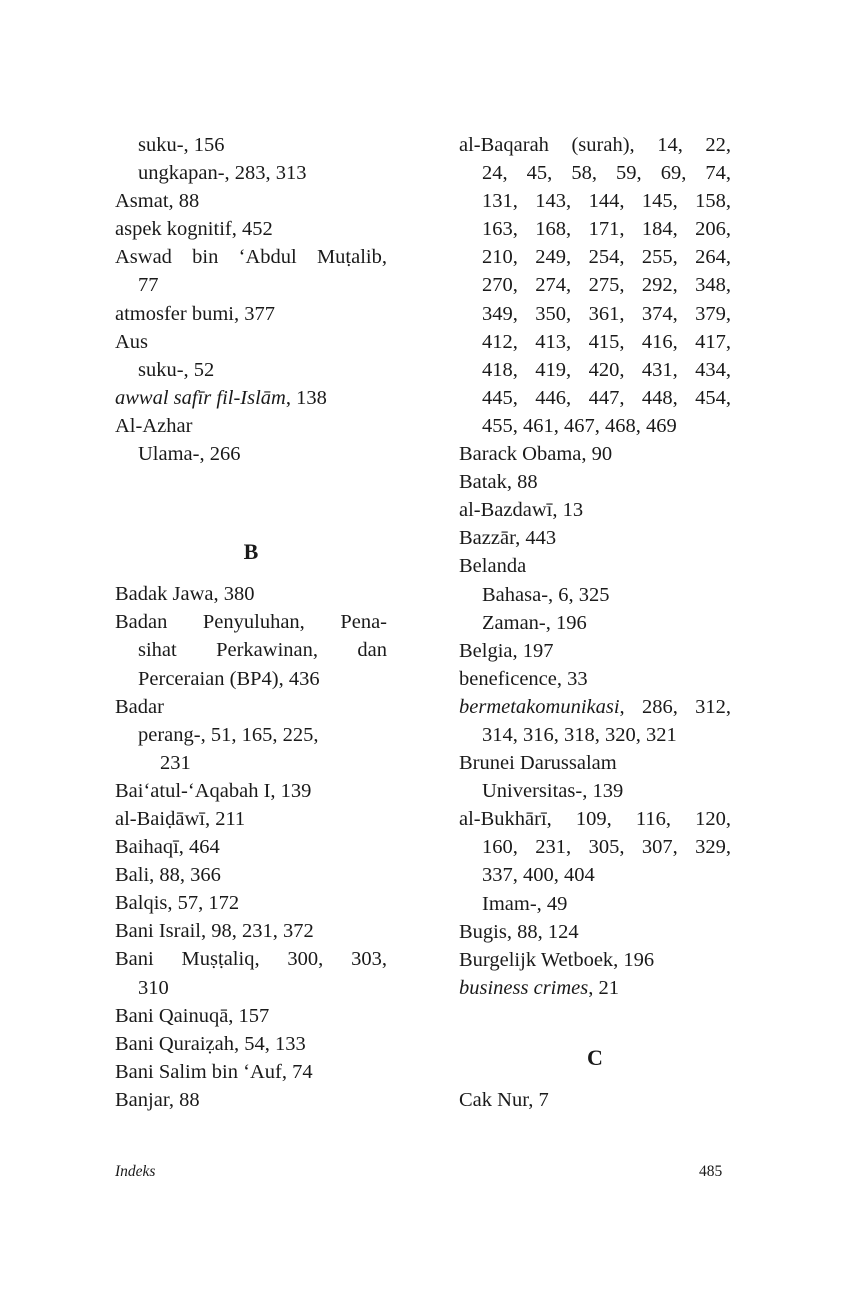  I want to click on index-subentry-line: 445, 446, 447, 448, 454,, so click(595, 398).